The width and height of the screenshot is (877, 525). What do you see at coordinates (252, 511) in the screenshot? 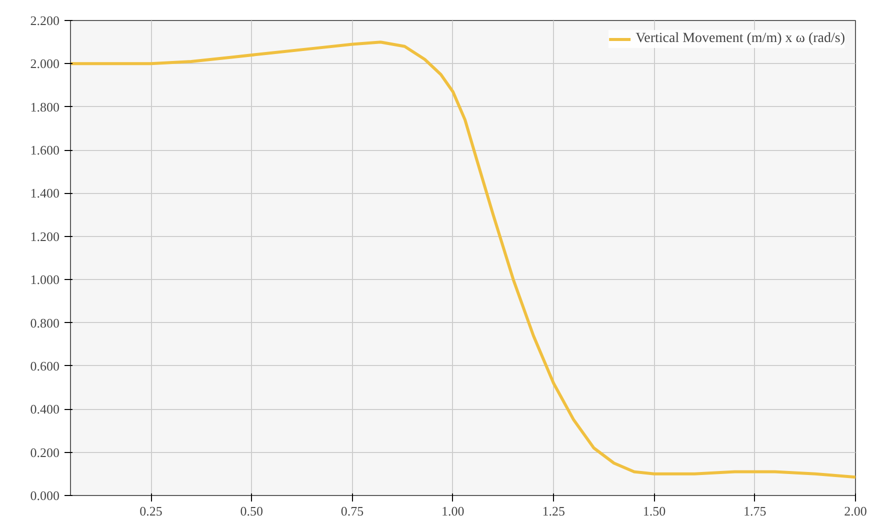
I see `x-tick-label: 0.50` at bounding box center [252, 511].